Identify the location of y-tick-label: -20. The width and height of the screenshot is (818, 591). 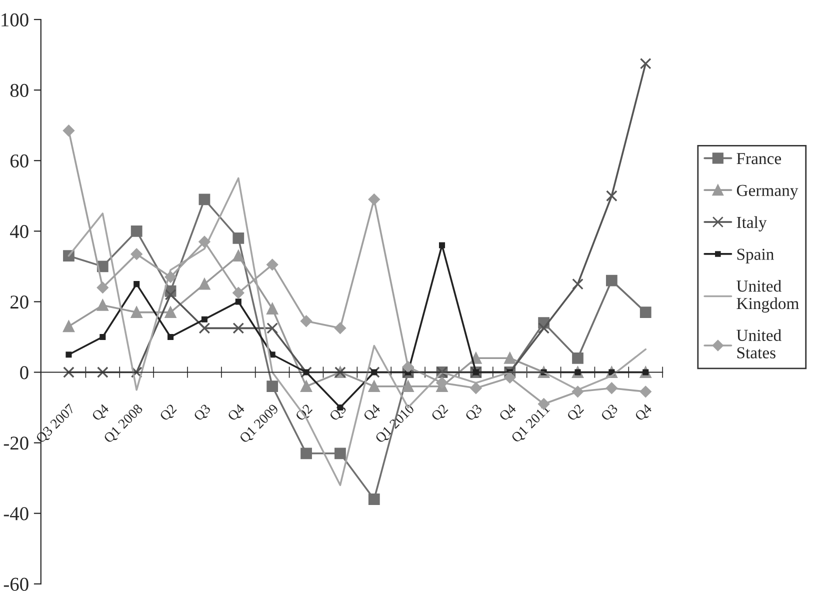
(16, 443).